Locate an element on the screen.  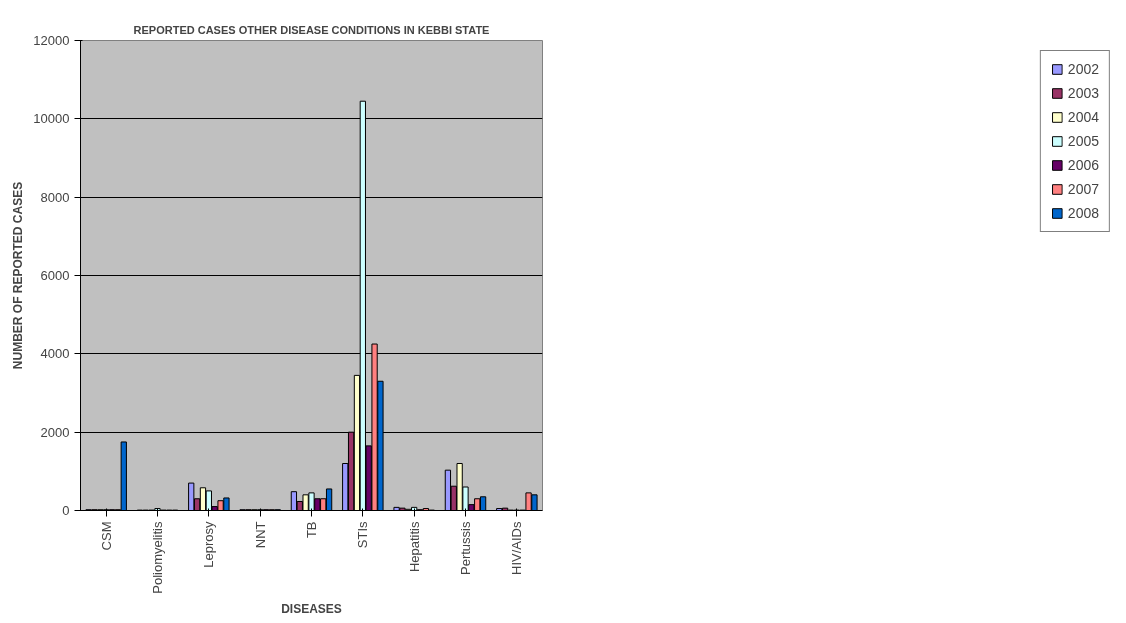
x-axis-title: DISEASES is located at coordinates (311, 608).